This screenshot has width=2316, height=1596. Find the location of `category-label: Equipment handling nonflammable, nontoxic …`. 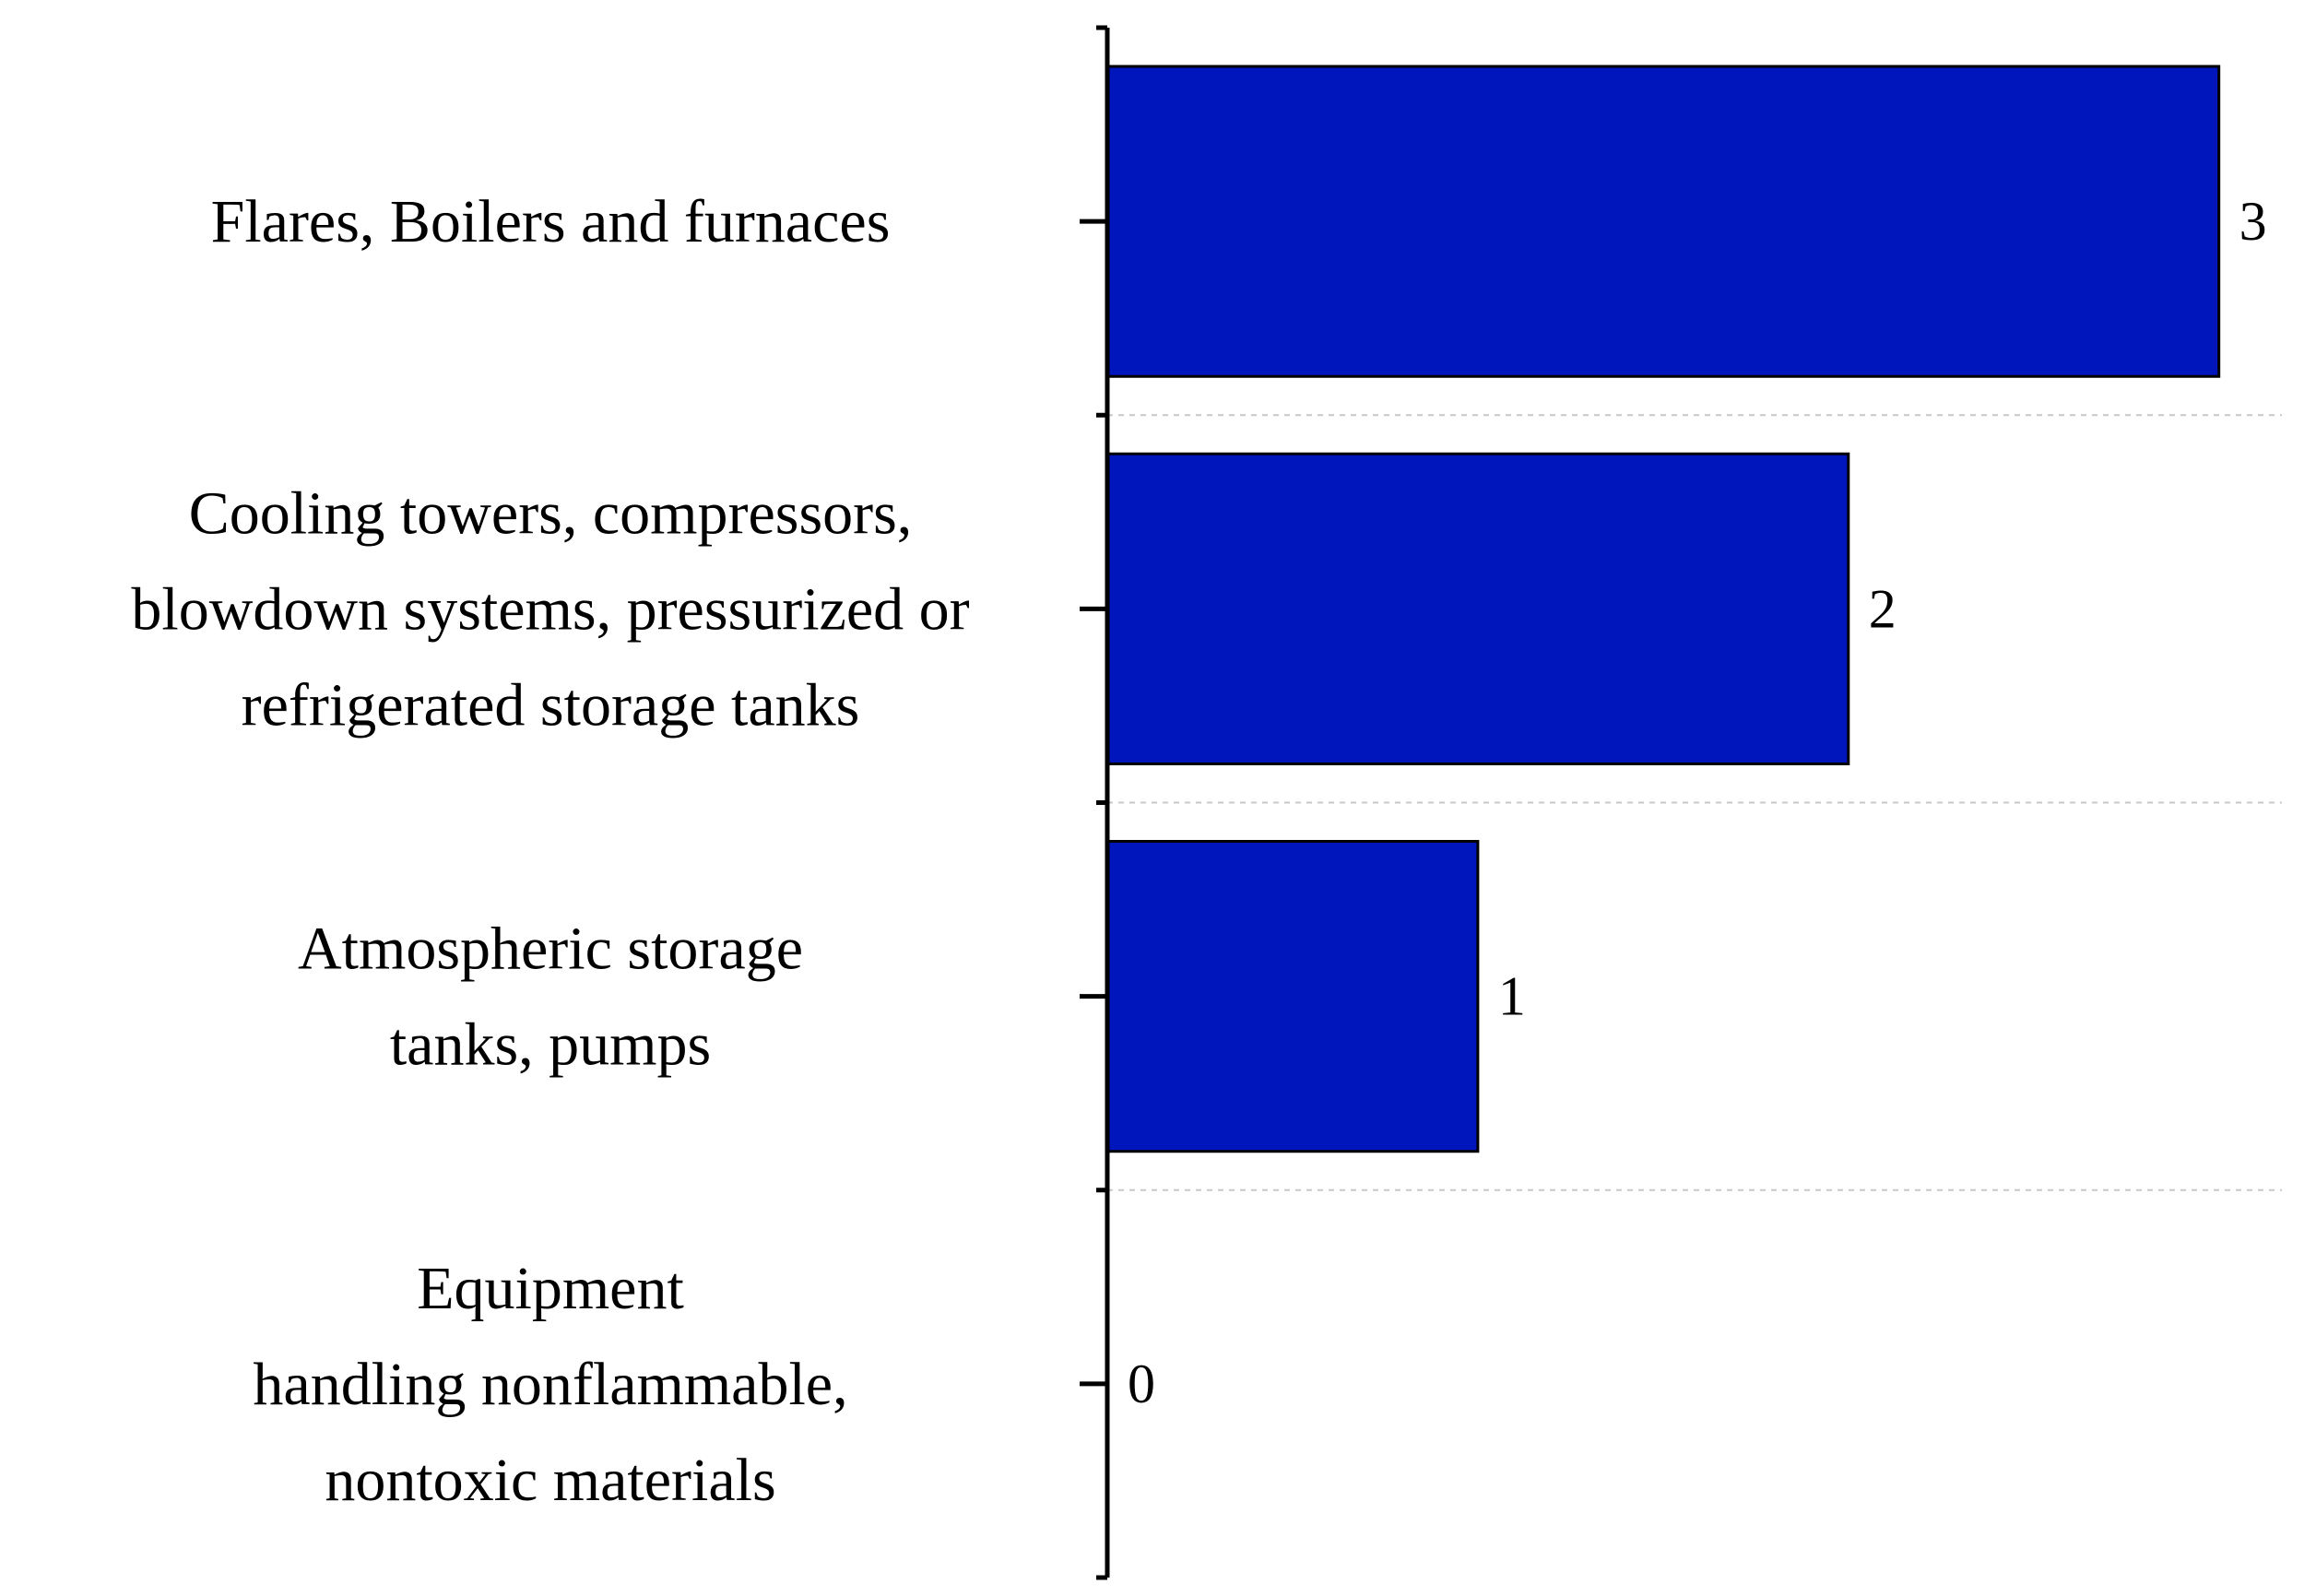

category-label: Equipment handling nonflammable, nontoxic … is located at coordinates (550, 1383).